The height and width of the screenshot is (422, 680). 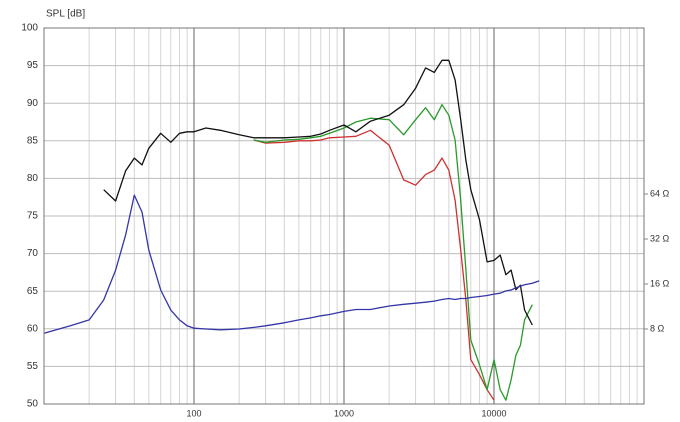 I want to click on y-tick-label: 60, so click(x=33, y=328).